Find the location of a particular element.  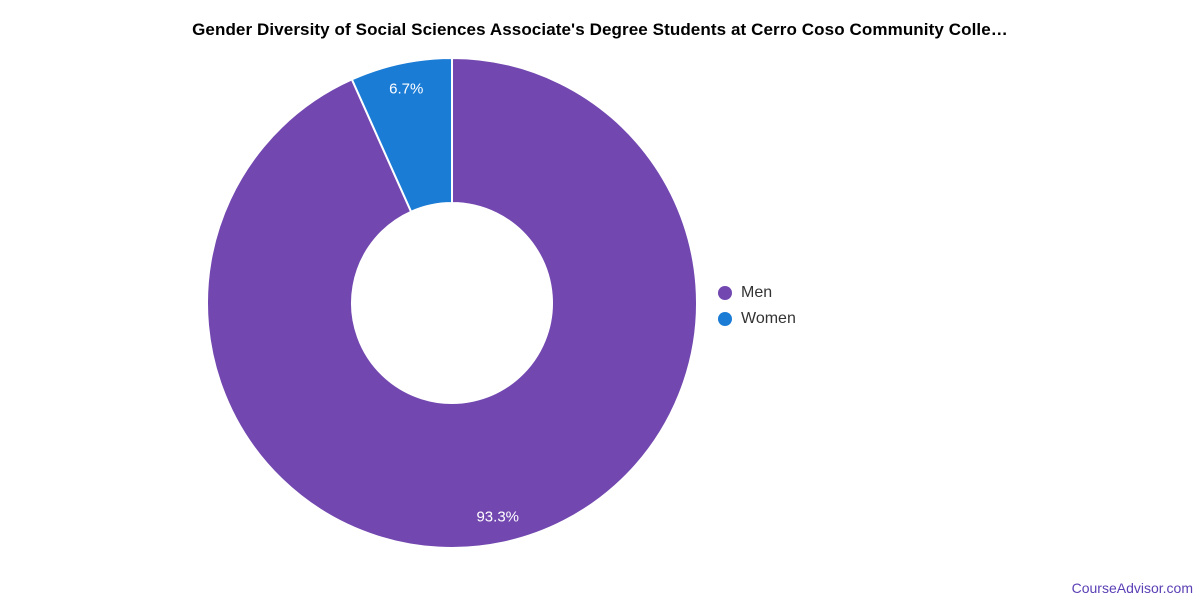

legend: Men Women is located at coordinates (757, 306).